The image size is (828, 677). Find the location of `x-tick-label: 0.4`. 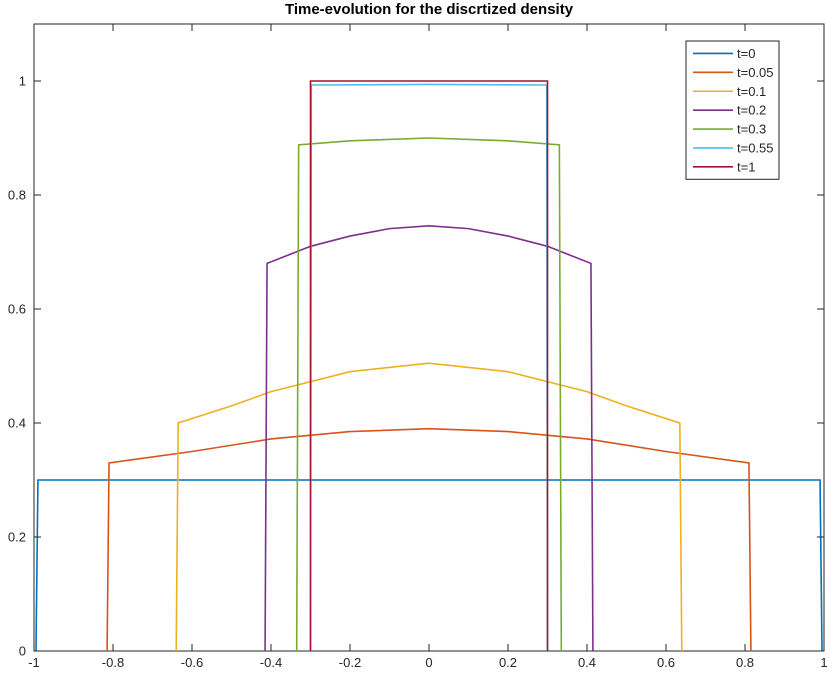

x-tick-label: 0.4 is located at coordinates (587, 662).